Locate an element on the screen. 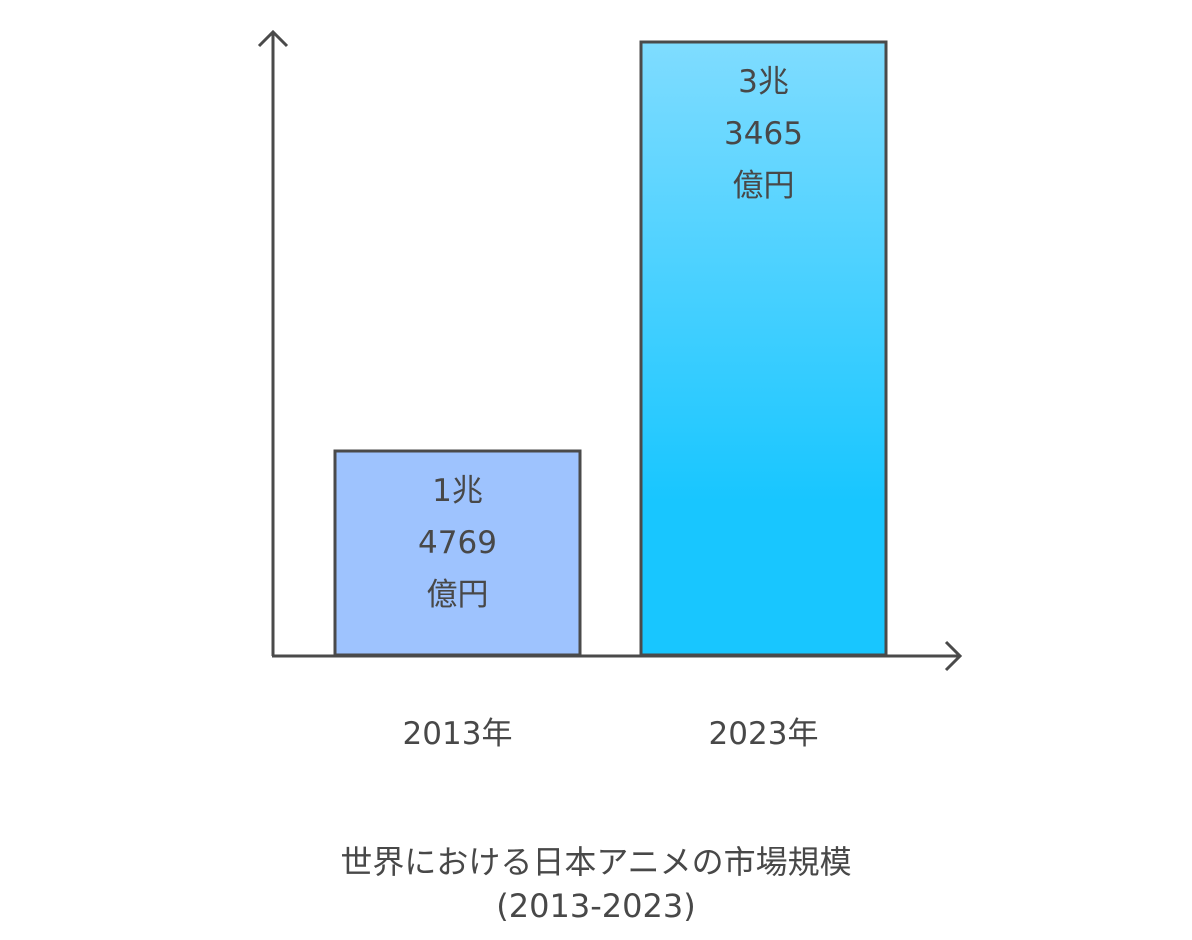  bar-2013年 is located at coordinates (457, 553).